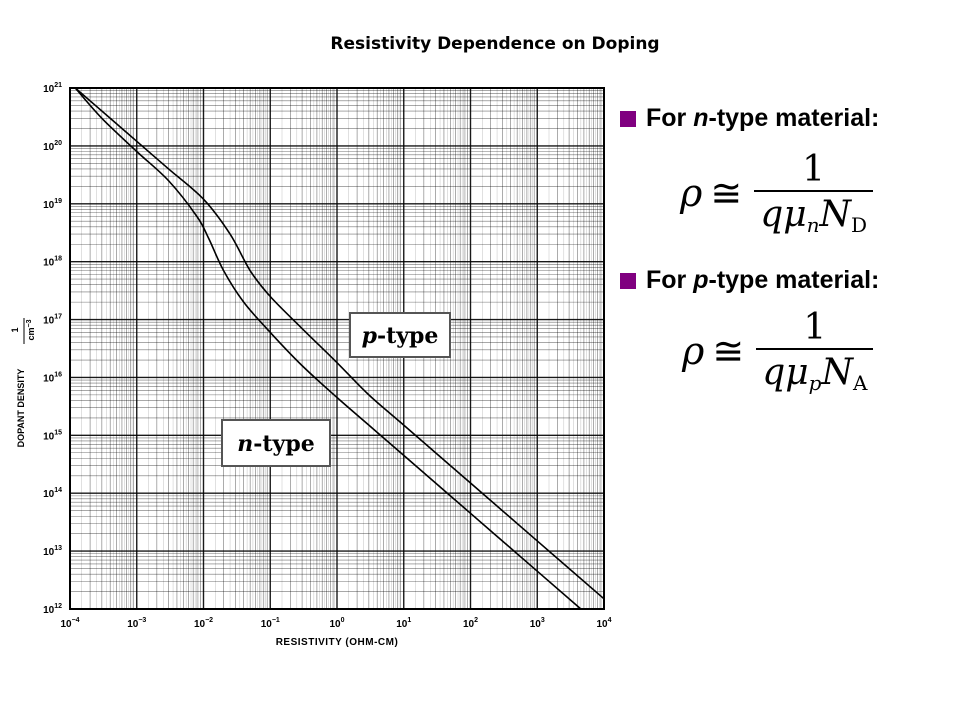 This screenshot has height=720, width=960. I want to click on formula-p-N: N, so click(837, 372).